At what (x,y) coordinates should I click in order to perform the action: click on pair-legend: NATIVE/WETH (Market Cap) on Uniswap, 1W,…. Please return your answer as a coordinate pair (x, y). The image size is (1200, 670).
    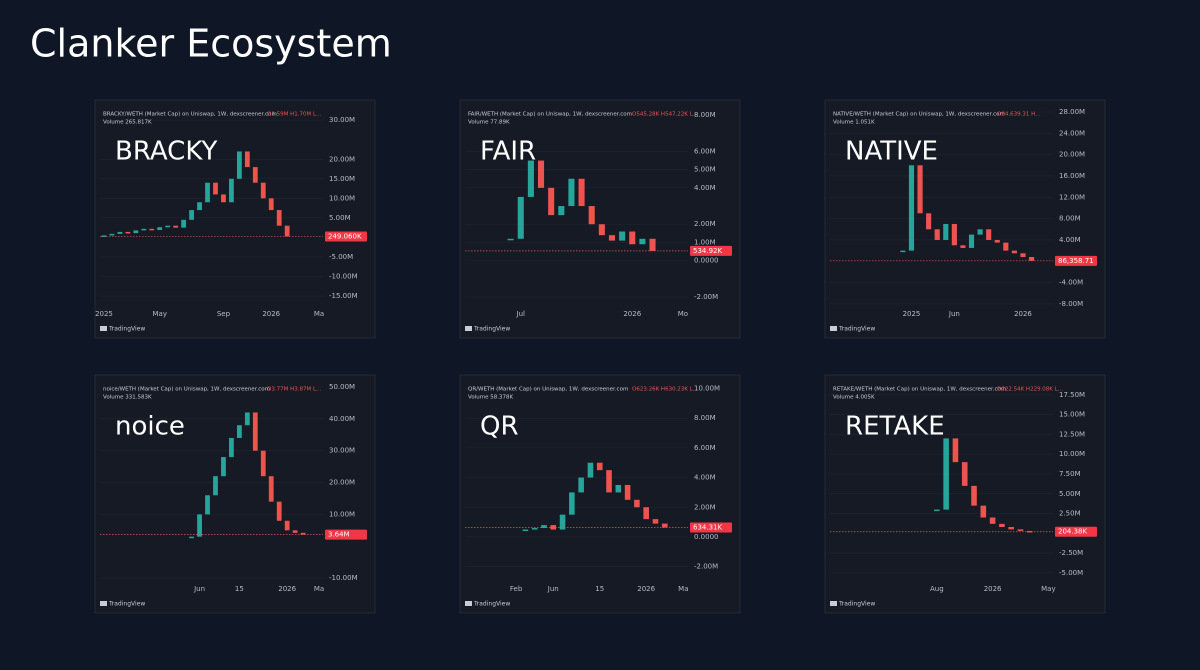
    Looking at the image, I should click on (919, 115).